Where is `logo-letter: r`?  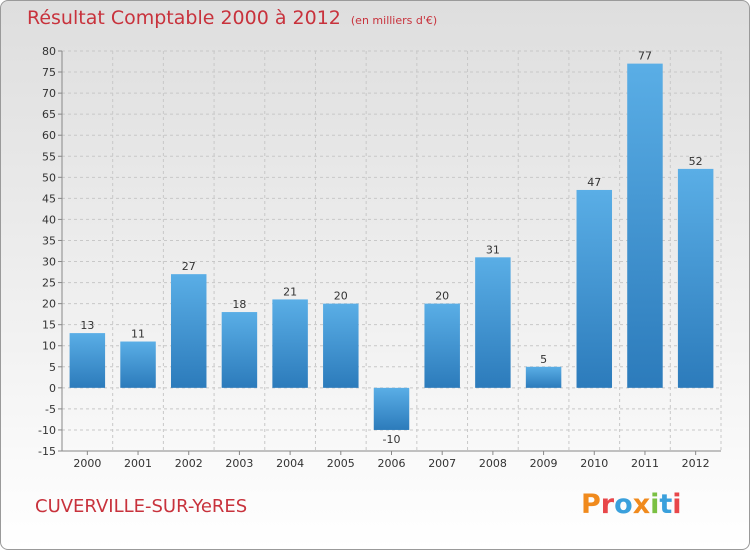 logo-letter: r is located at coordinates (607, 504).